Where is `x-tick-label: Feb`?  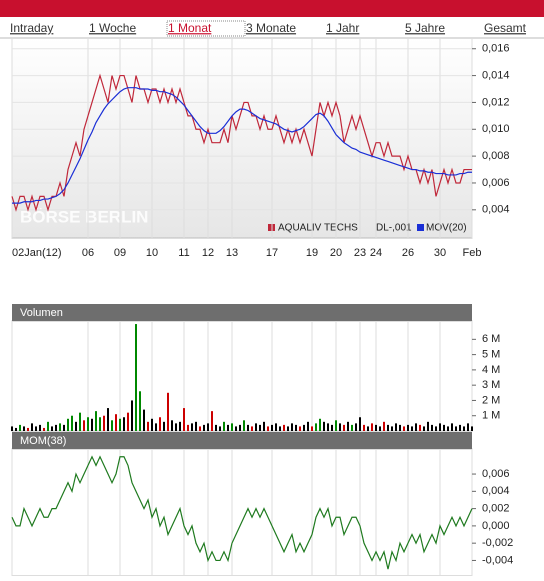 x-tick-label: Feb is located at coordinates (472, 253).